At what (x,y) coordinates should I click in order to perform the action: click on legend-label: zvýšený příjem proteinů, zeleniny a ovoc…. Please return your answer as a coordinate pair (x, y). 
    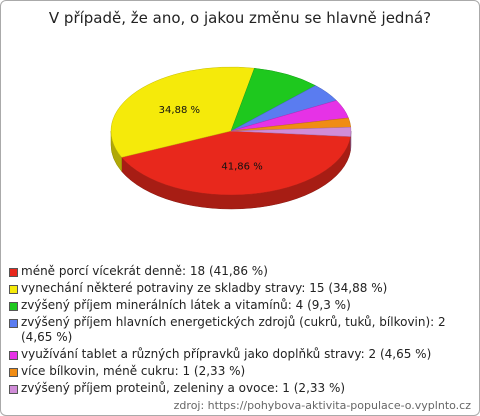
    Looking at the image, I should click on (183, 388).